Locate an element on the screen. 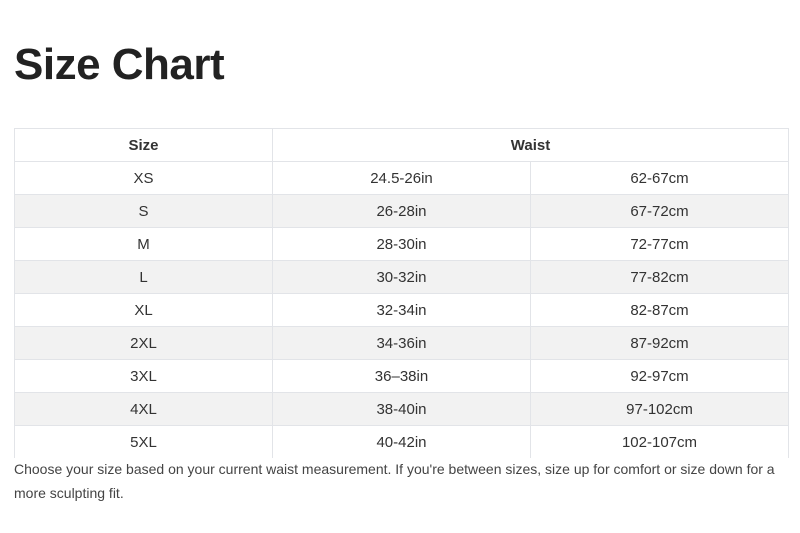  table-row: 5XL 40-42in 102-107cm is located at coordinates (401, 441).